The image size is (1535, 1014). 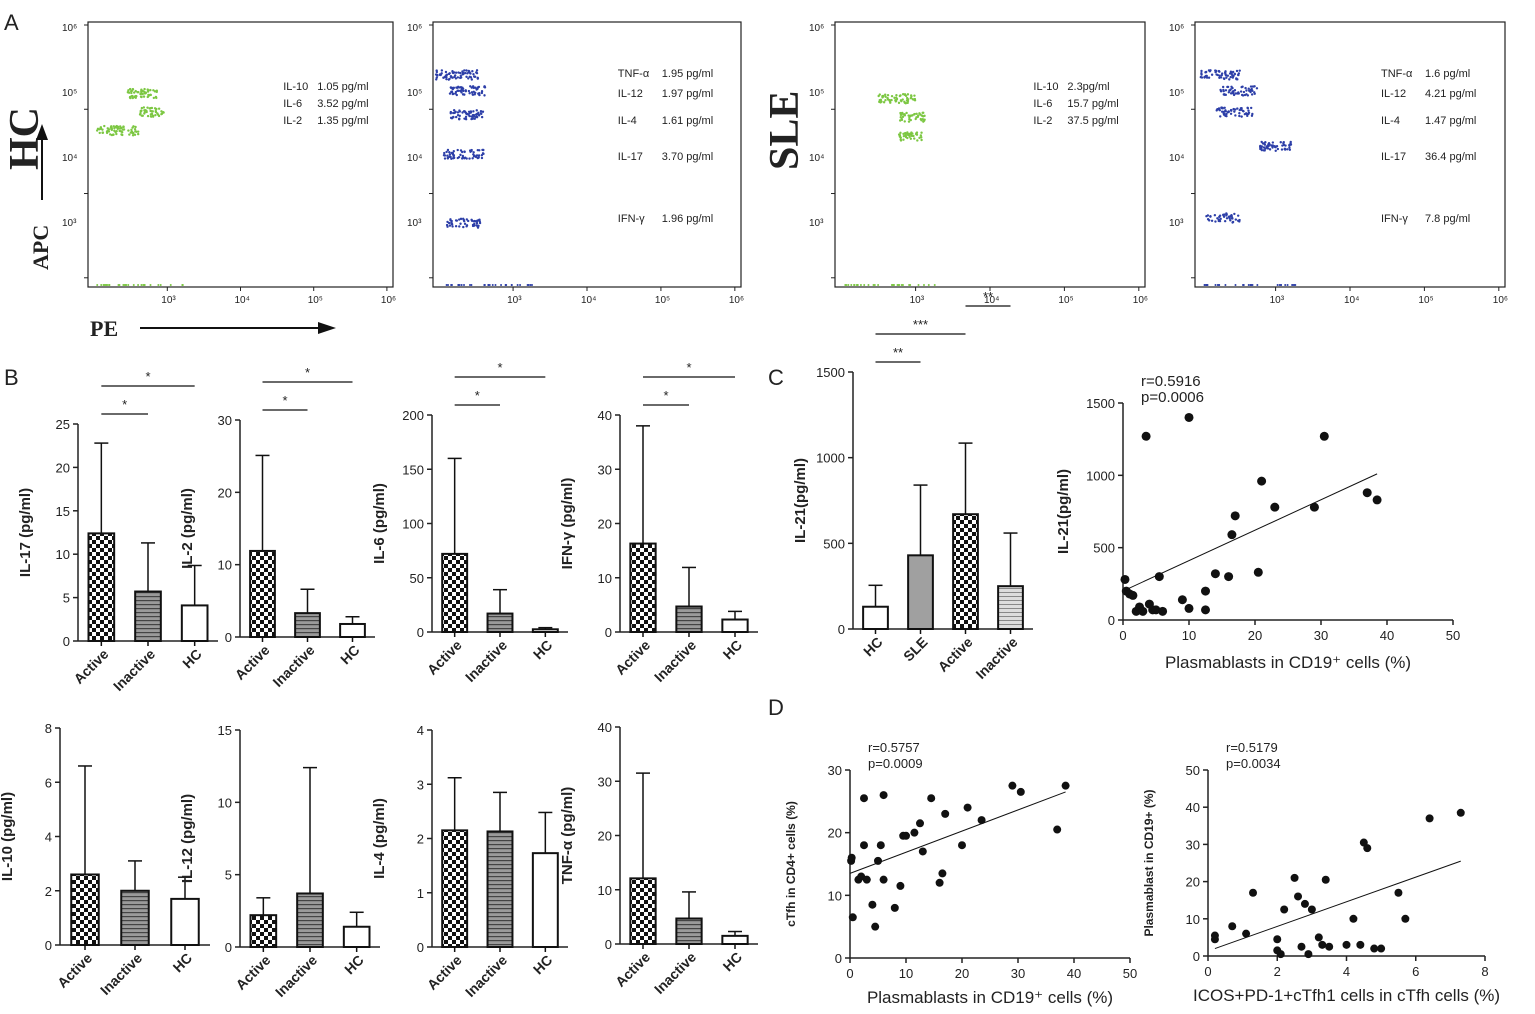 What do you see at coordinates (225, 420) in the screenshot?
I see `y-tick-label: 30` at bounding box center [225, 420].